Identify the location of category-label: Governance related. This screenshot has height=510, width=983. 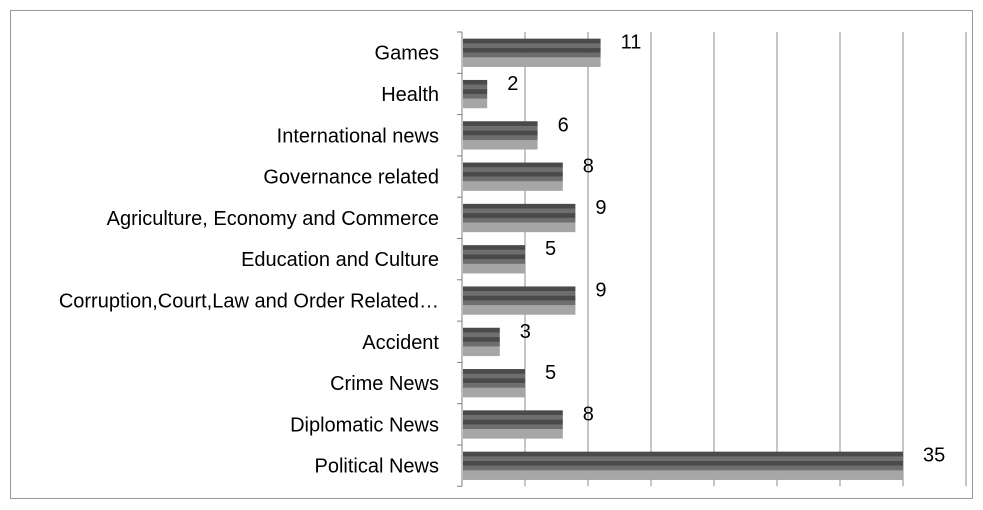
(351, 178).